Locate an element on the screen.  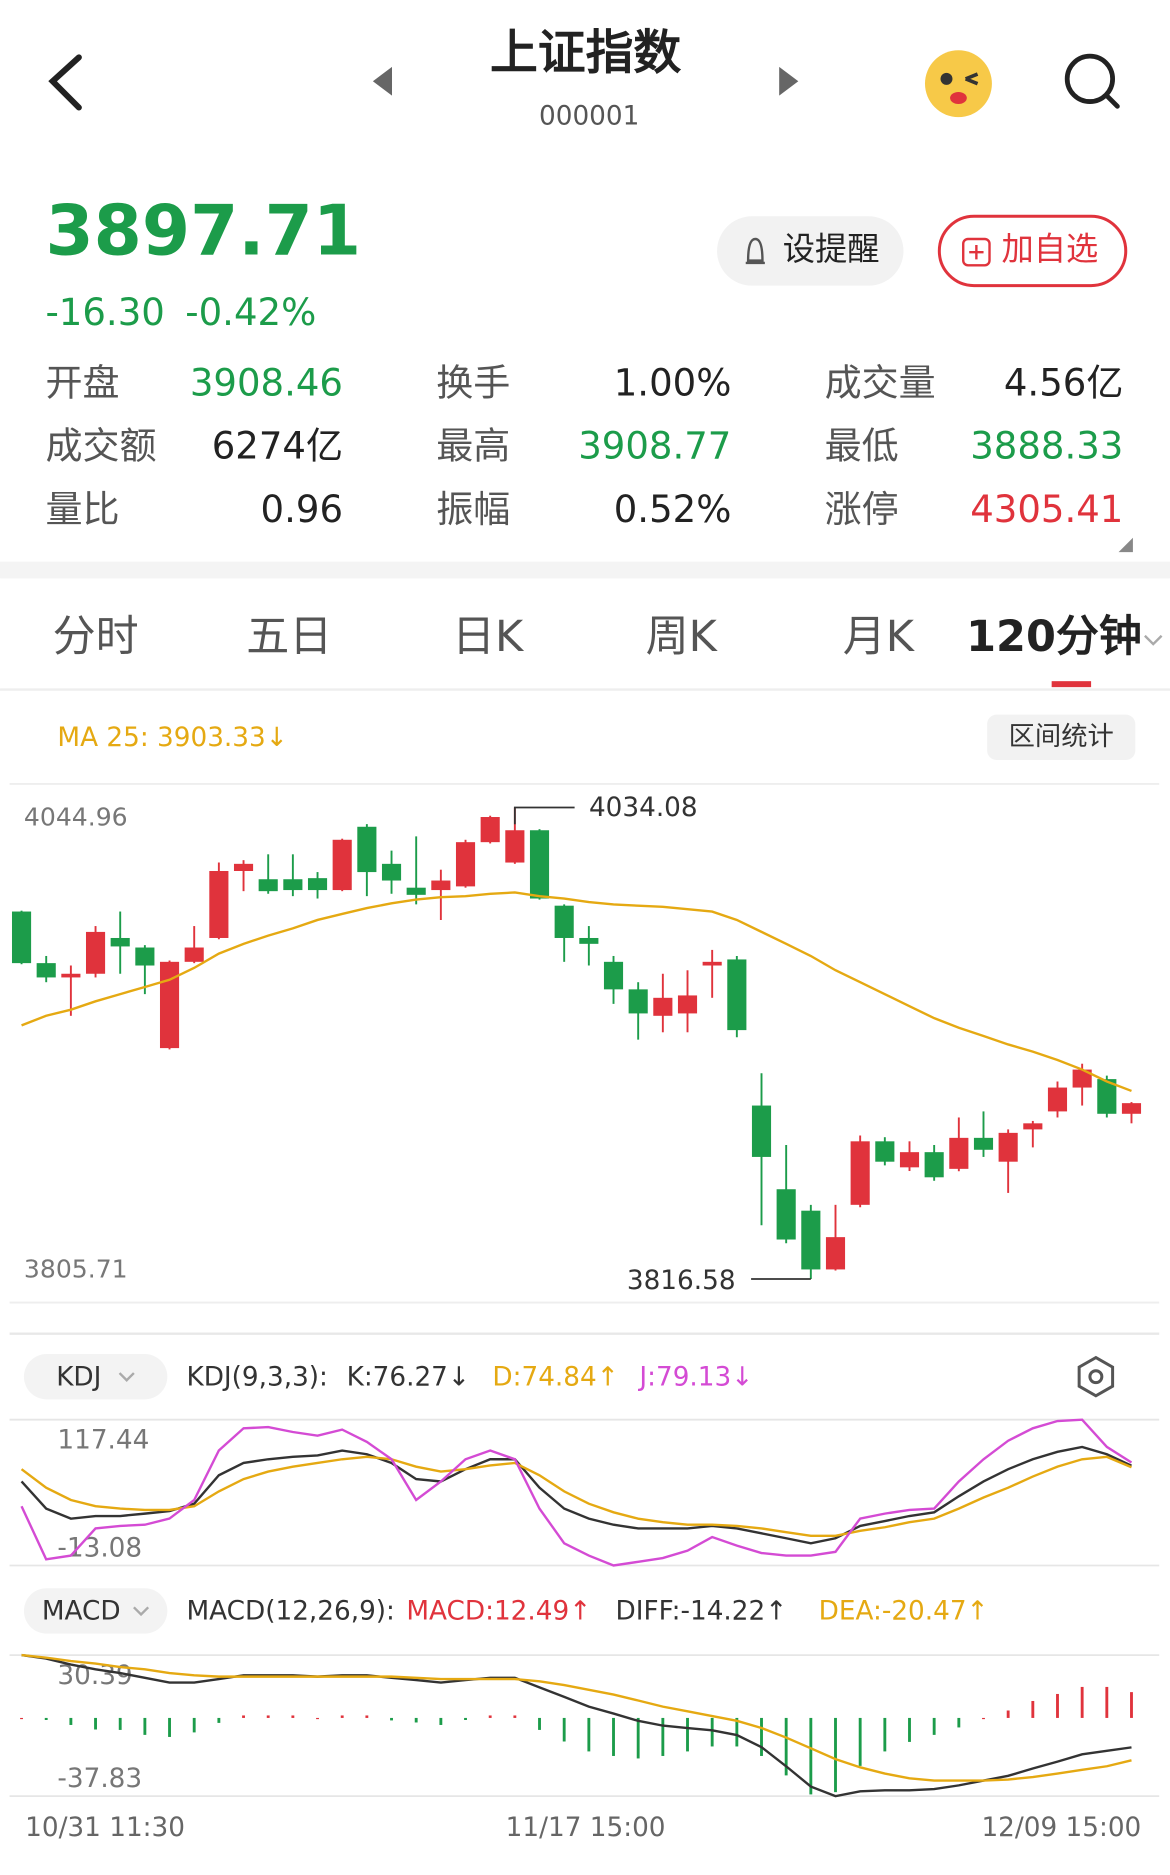
settings-icon is located at coordinates (1096, 1376).